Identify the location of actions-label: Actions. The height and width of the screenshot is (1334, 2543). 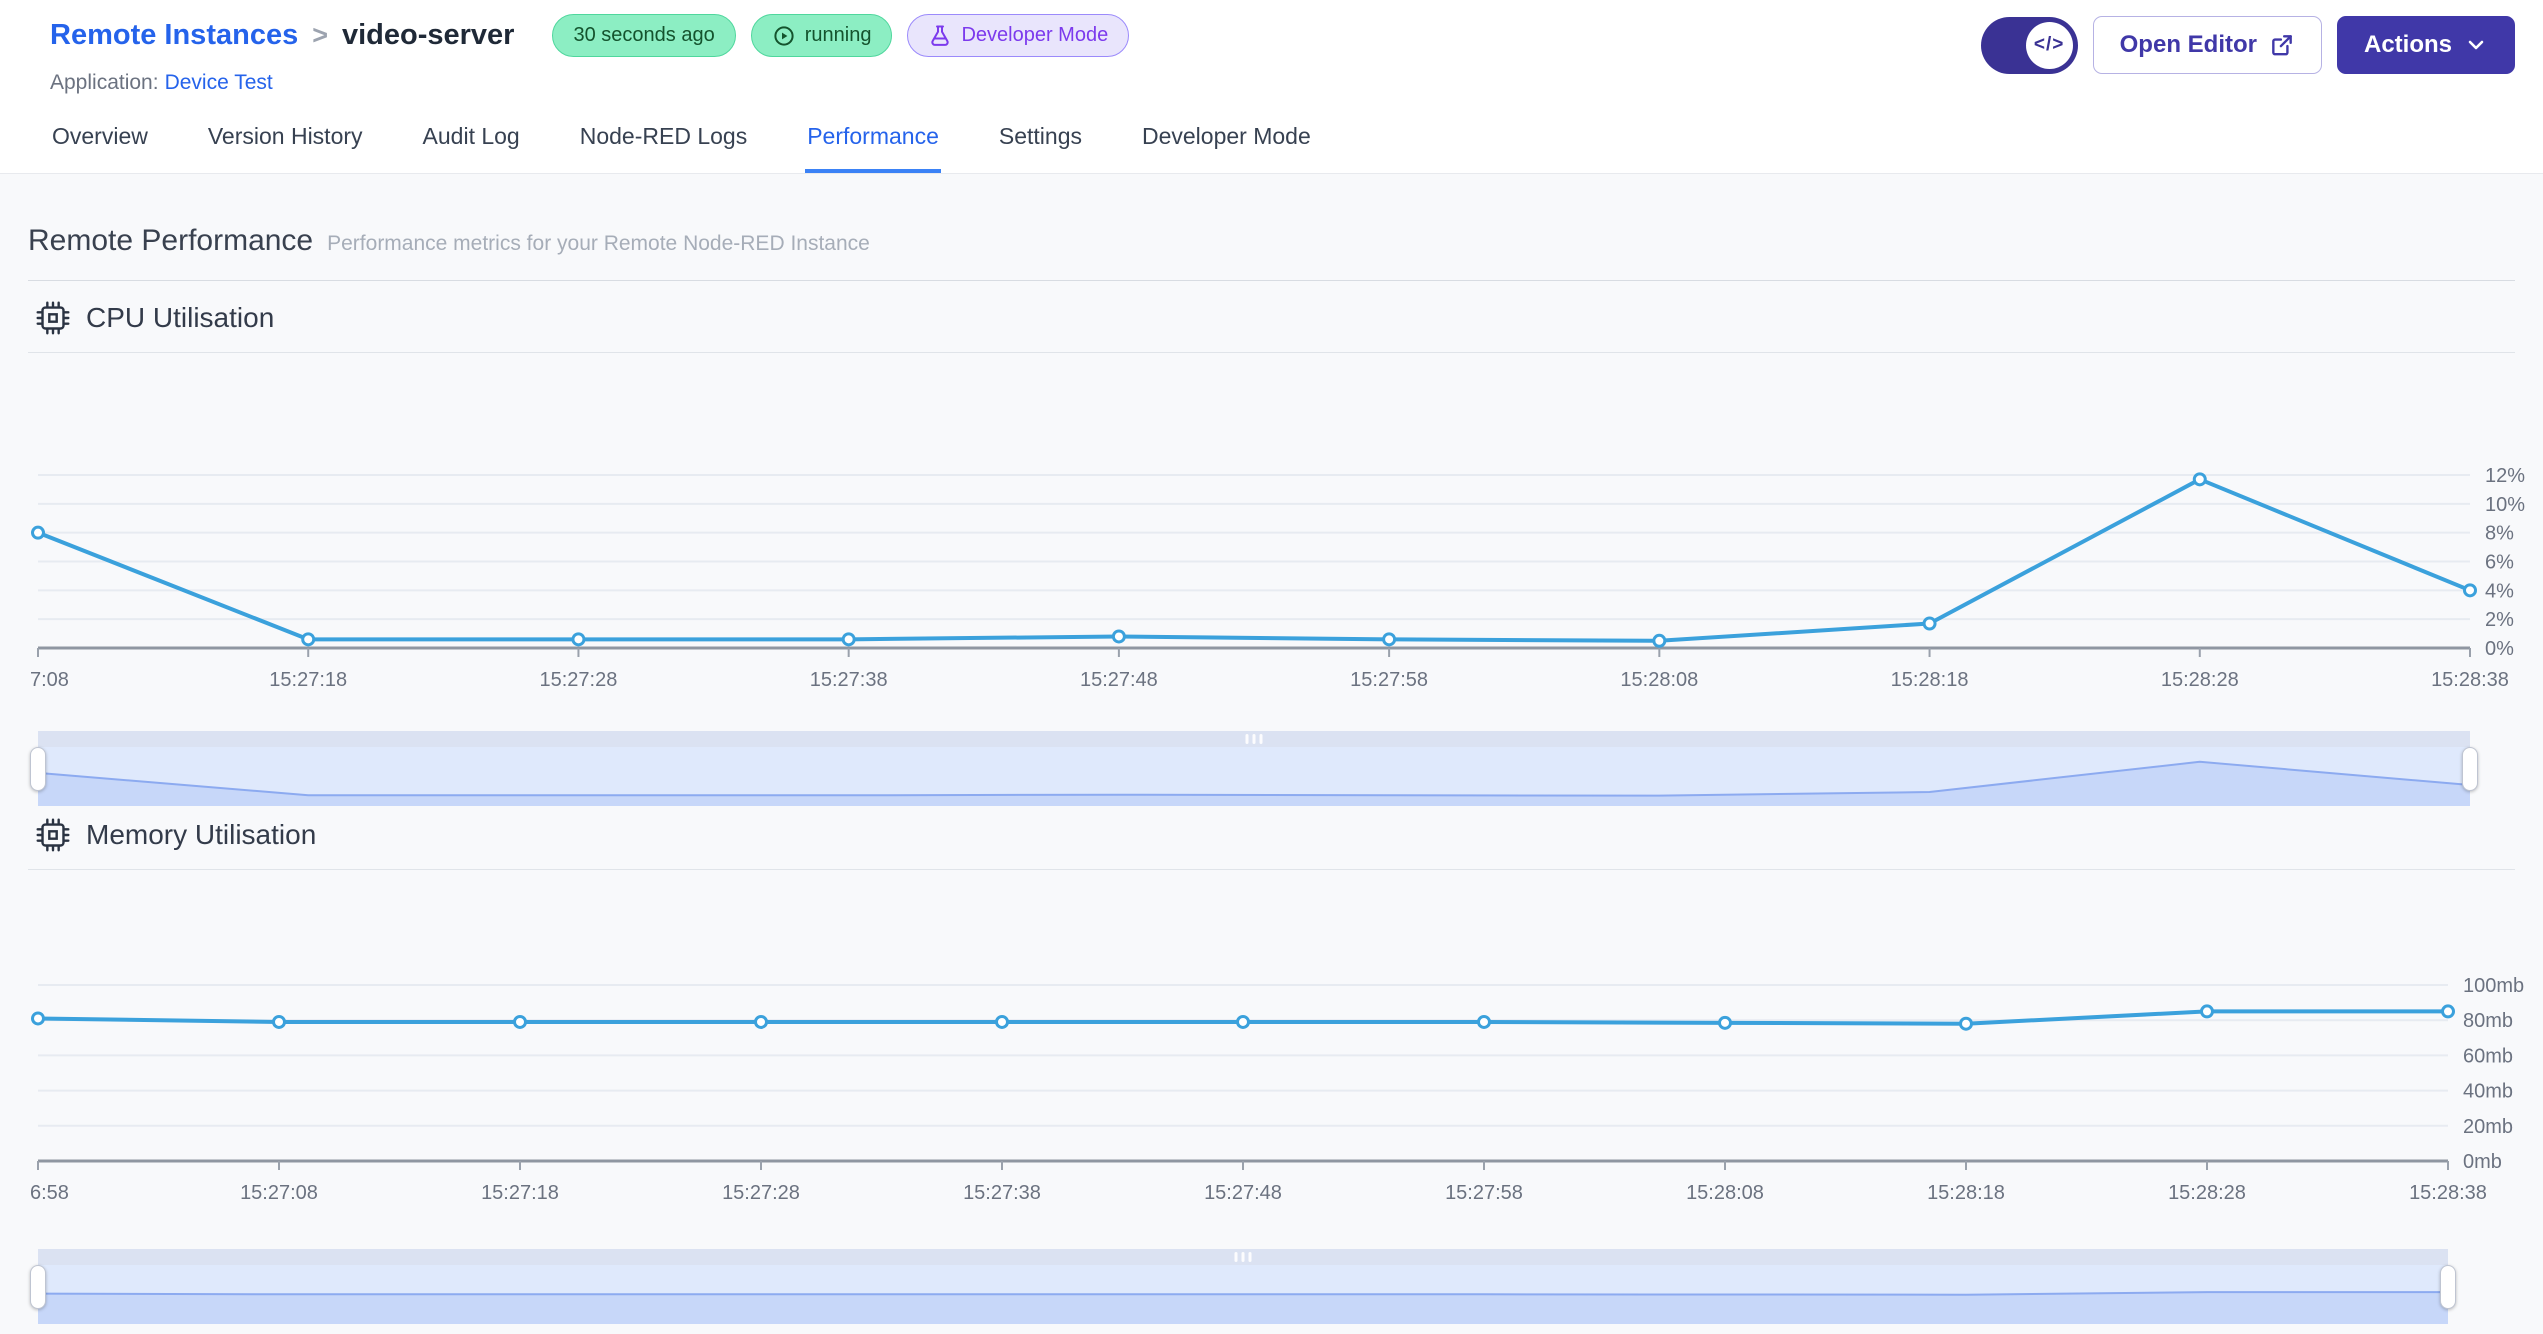
(2407, 44).